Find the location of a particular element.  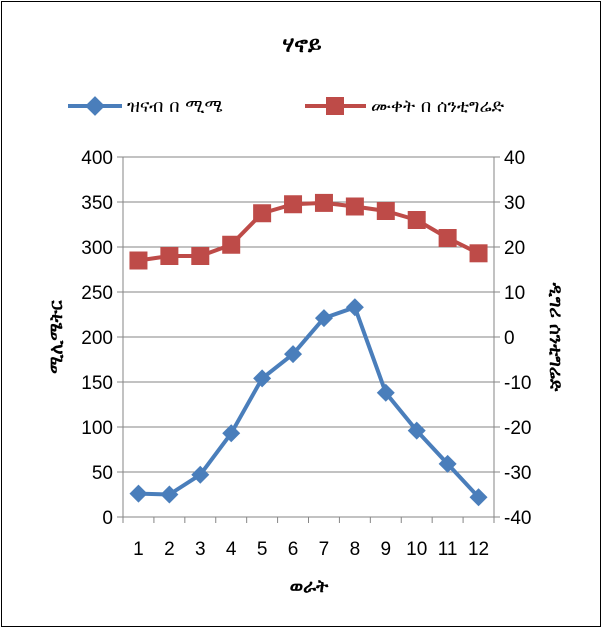

x-tick-label: 6 is located at coordinates (293, 549).